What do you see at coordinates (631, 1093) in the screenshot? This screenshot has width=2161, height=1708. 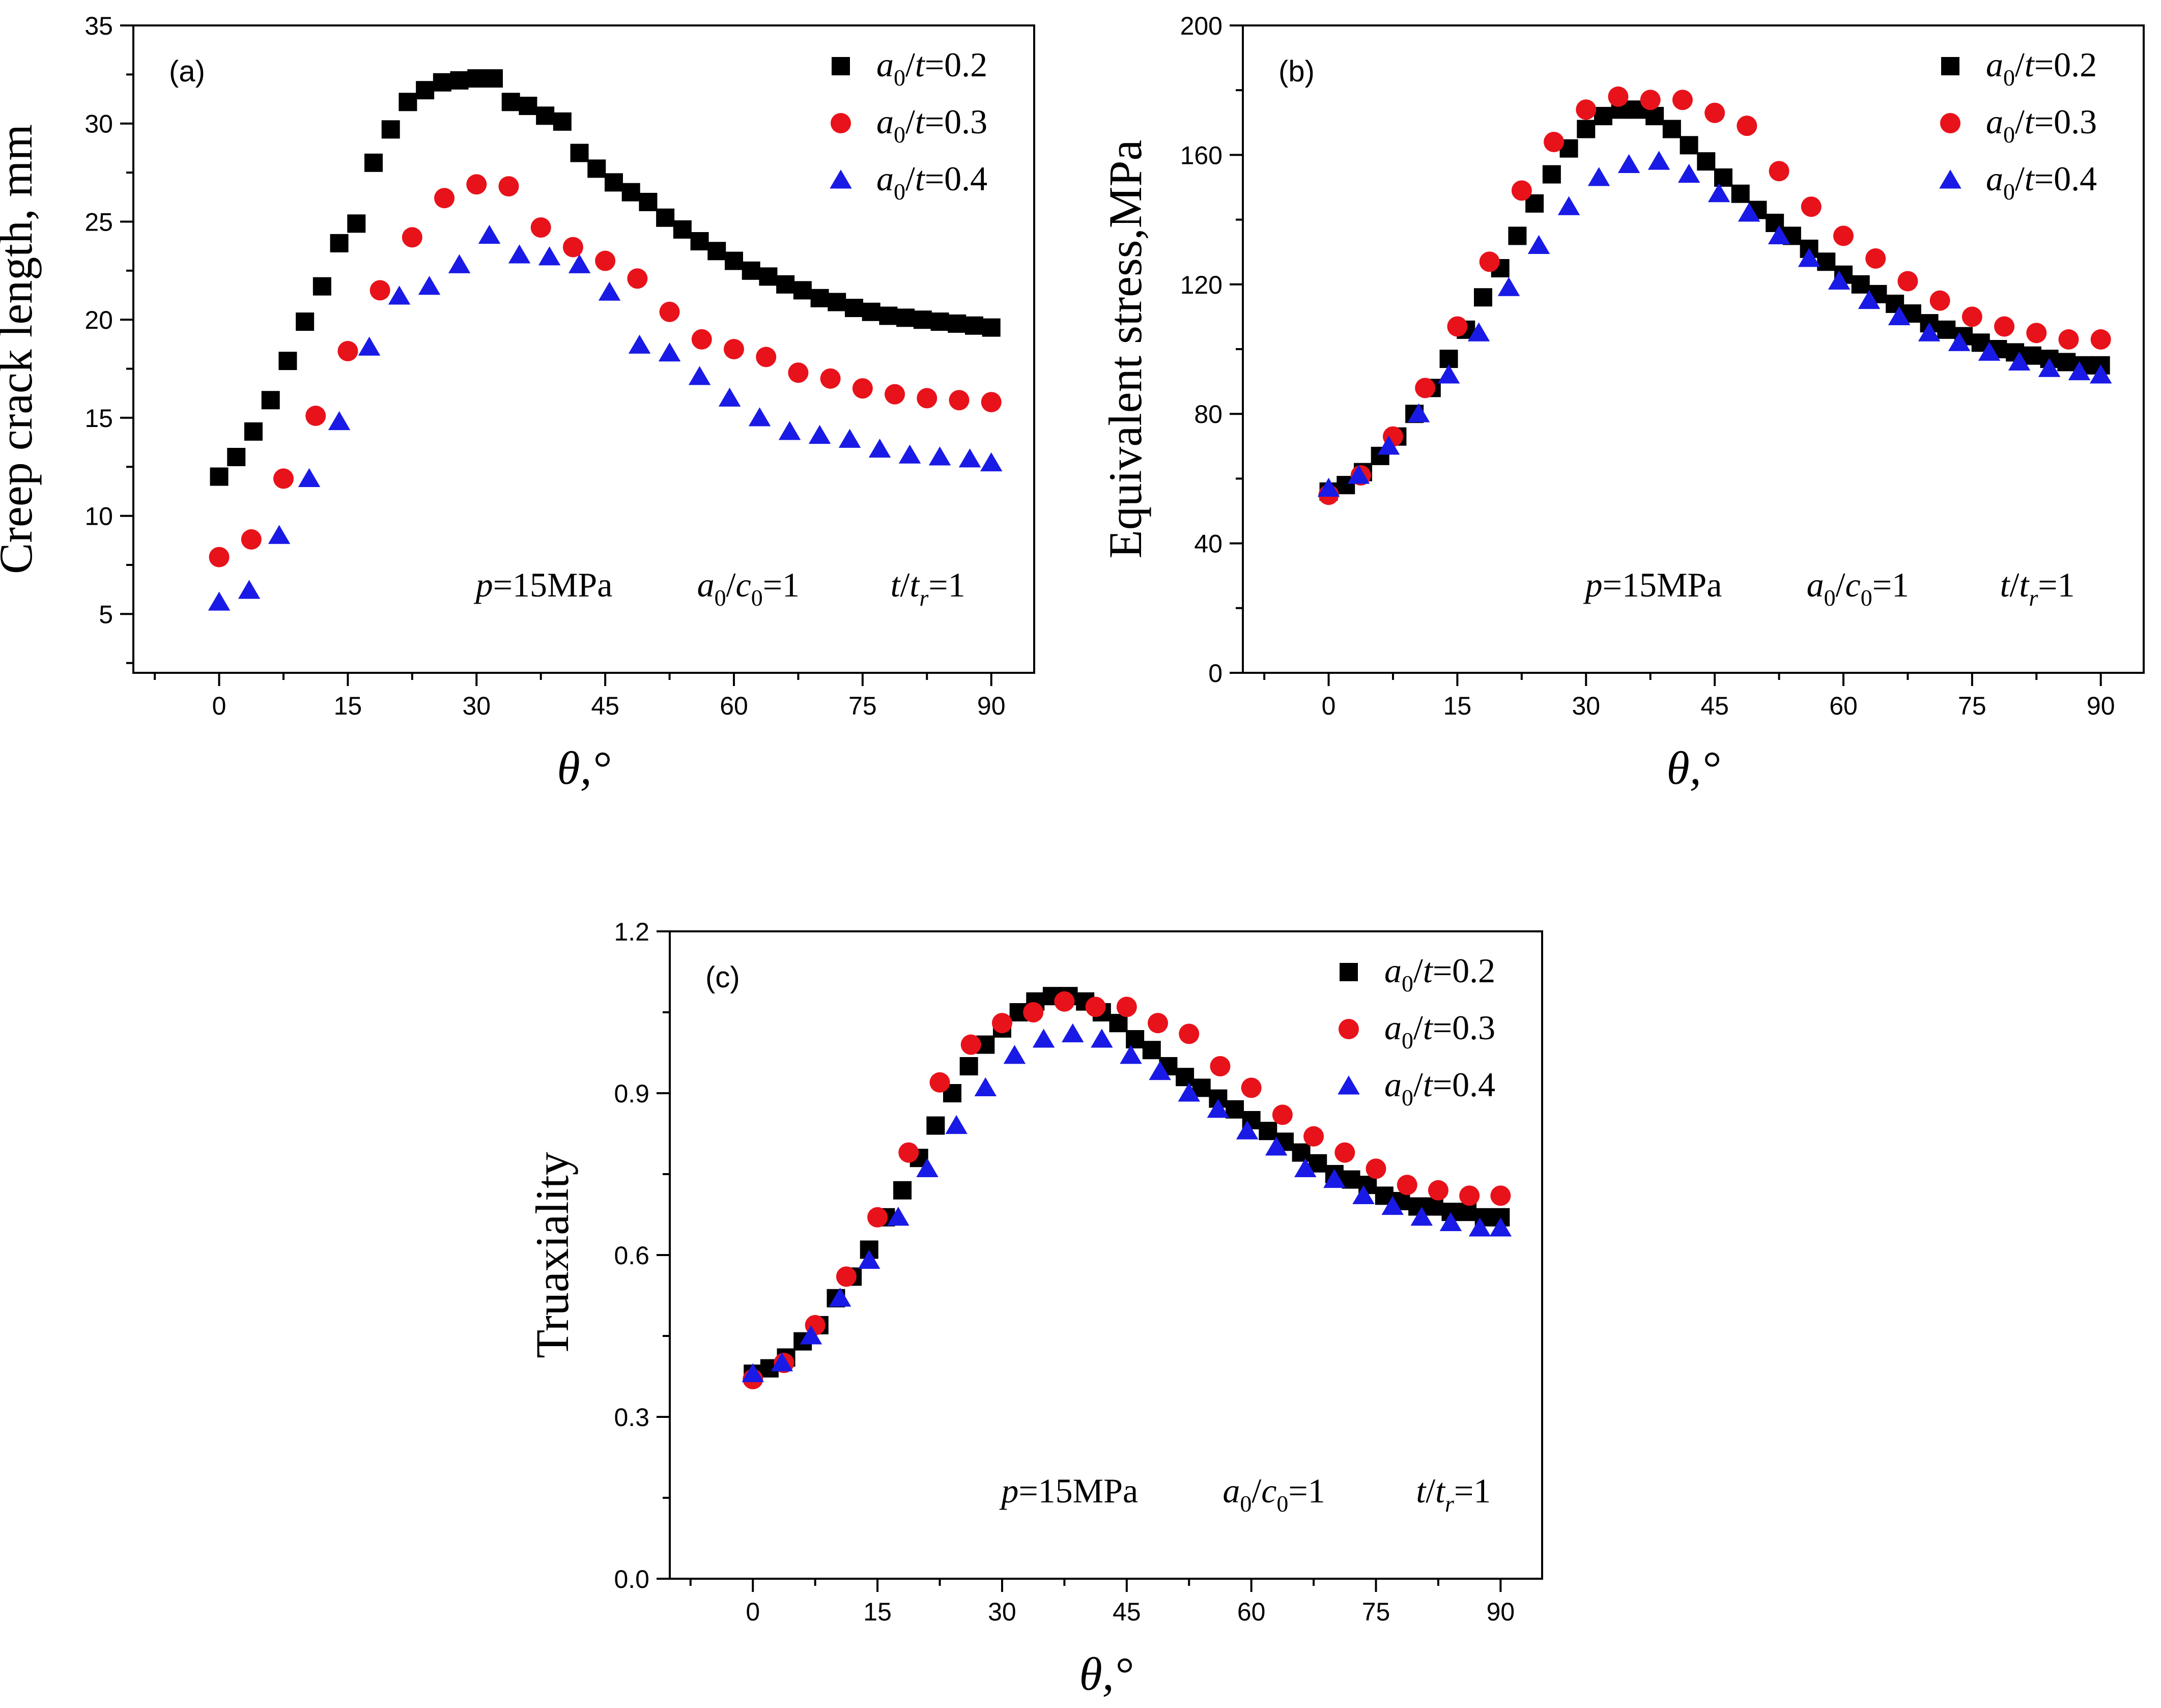 I see `y-tick-label: 0.9` at bounding box center [631, 1093].